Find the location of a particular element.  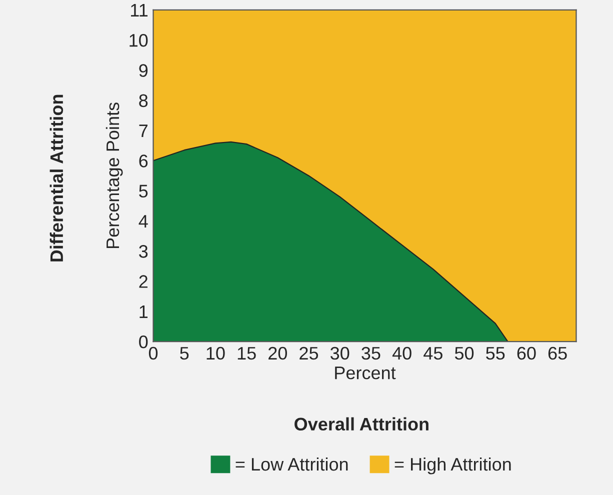

y-tick-label: 2 is located at coordinates (143, 281).